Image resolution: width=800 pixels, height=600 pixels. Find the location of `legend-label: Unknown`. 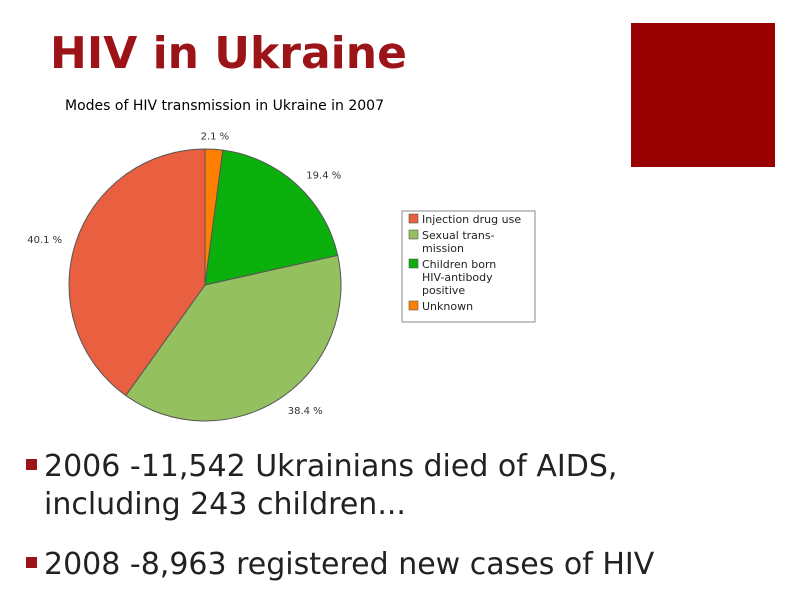

legend-label: Unknown is located at coordinates (447, 306).